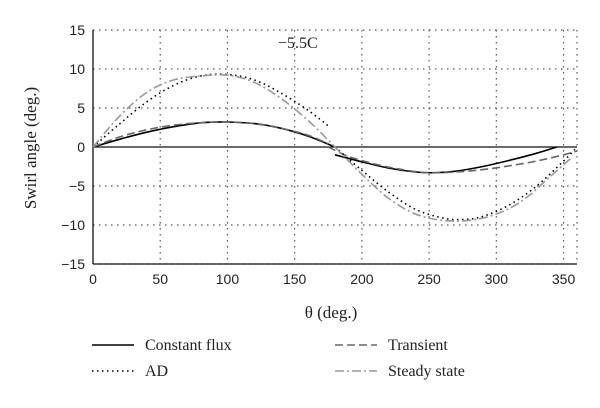 The width and height of the screenshot is (600, 408). I want to click on y-tick-label: 10, so click(77, 69).